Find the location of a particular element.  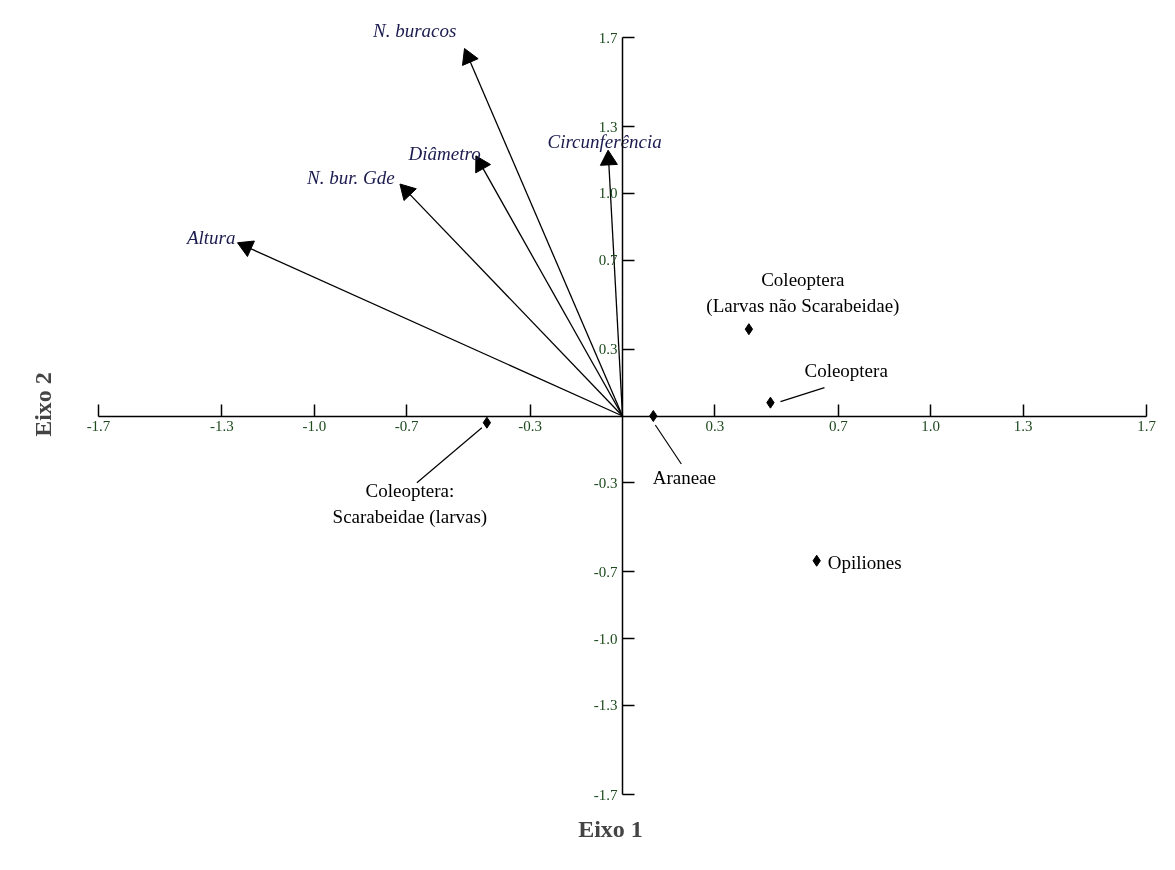

x-tick-label: 0.7 is located at coordinates (838, 426).